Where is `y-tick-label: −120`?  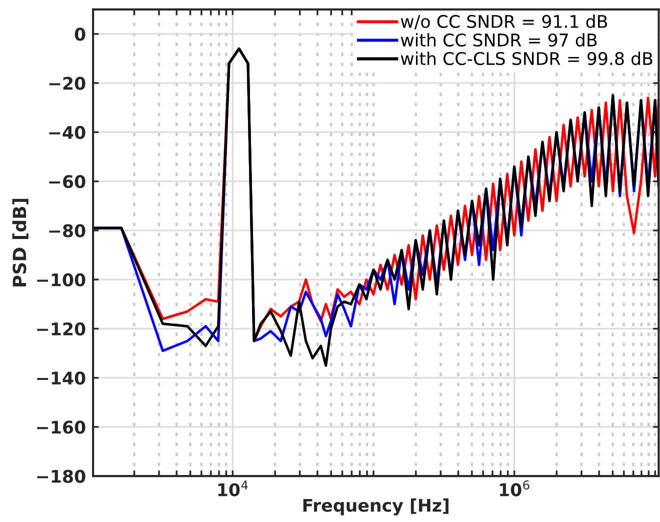 y-tick-label: −120 is located at coordinates (61, 329).